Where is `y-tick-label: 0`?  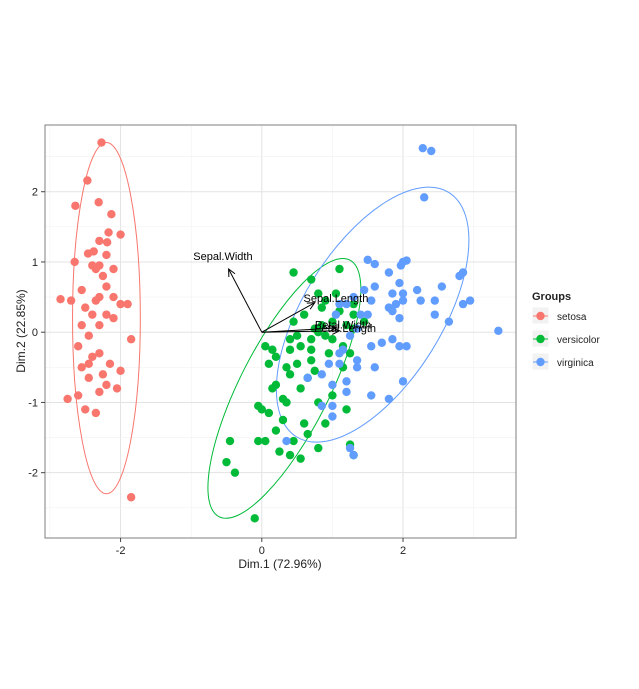
y-tick-label: 0 is located at coordinates (35, 333).